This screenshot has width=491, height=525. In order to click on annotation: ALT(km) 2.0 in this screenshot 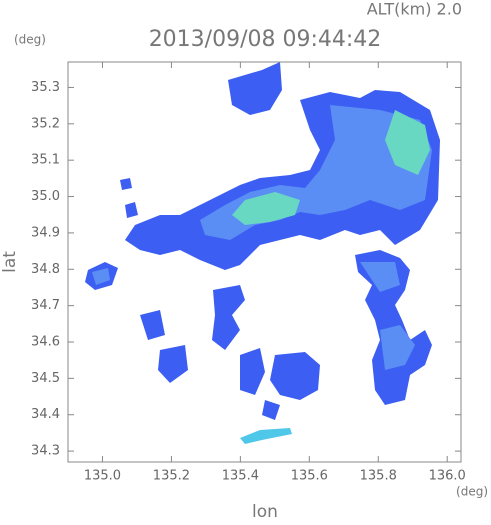, I will do `click(414, 9)`.